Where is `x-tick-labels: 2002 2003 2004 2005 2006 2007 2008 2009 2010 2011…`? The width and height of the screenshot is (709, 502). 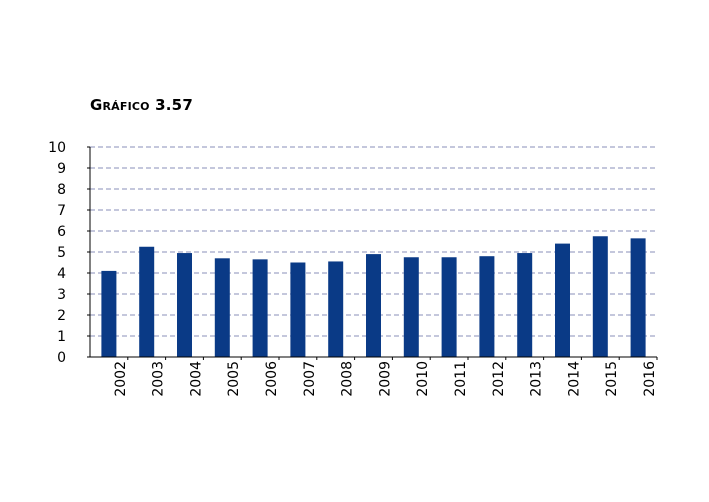 x-tick-labels: 2002 2003 2004 2005 2006 2007 2008 2009 2010 2011… is located at coordinates (385, 379).